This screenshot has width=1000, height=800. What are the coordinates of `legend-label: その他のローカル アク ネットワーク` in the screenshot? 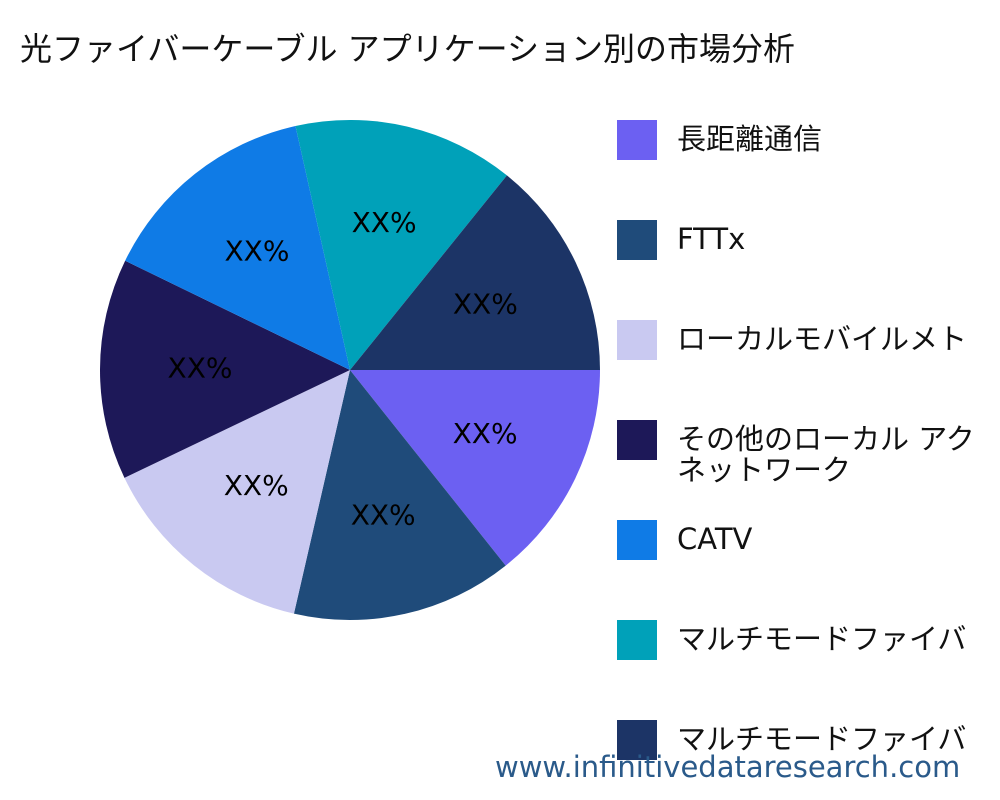 It's located at (826, 454).